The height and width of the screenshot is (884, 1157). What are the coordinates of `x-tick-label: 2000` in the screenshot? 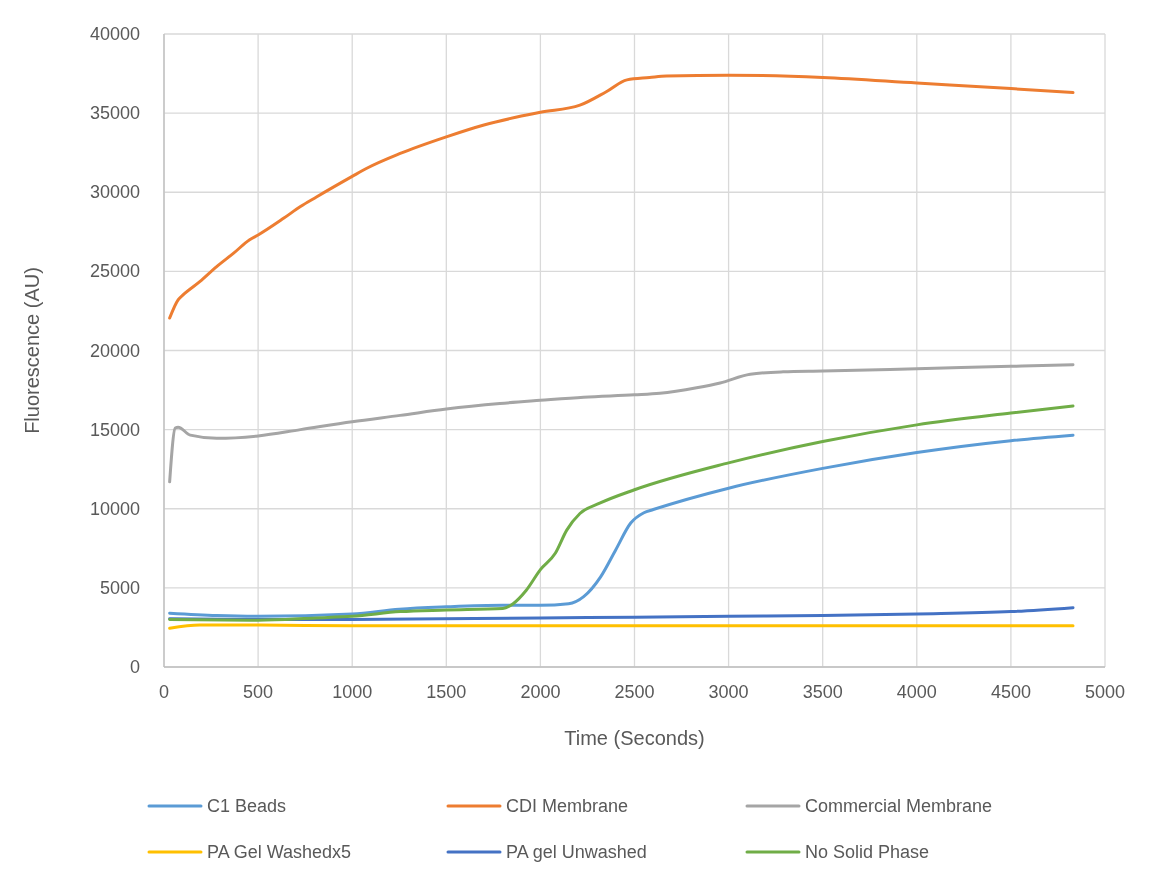 It's located at (540, 692).